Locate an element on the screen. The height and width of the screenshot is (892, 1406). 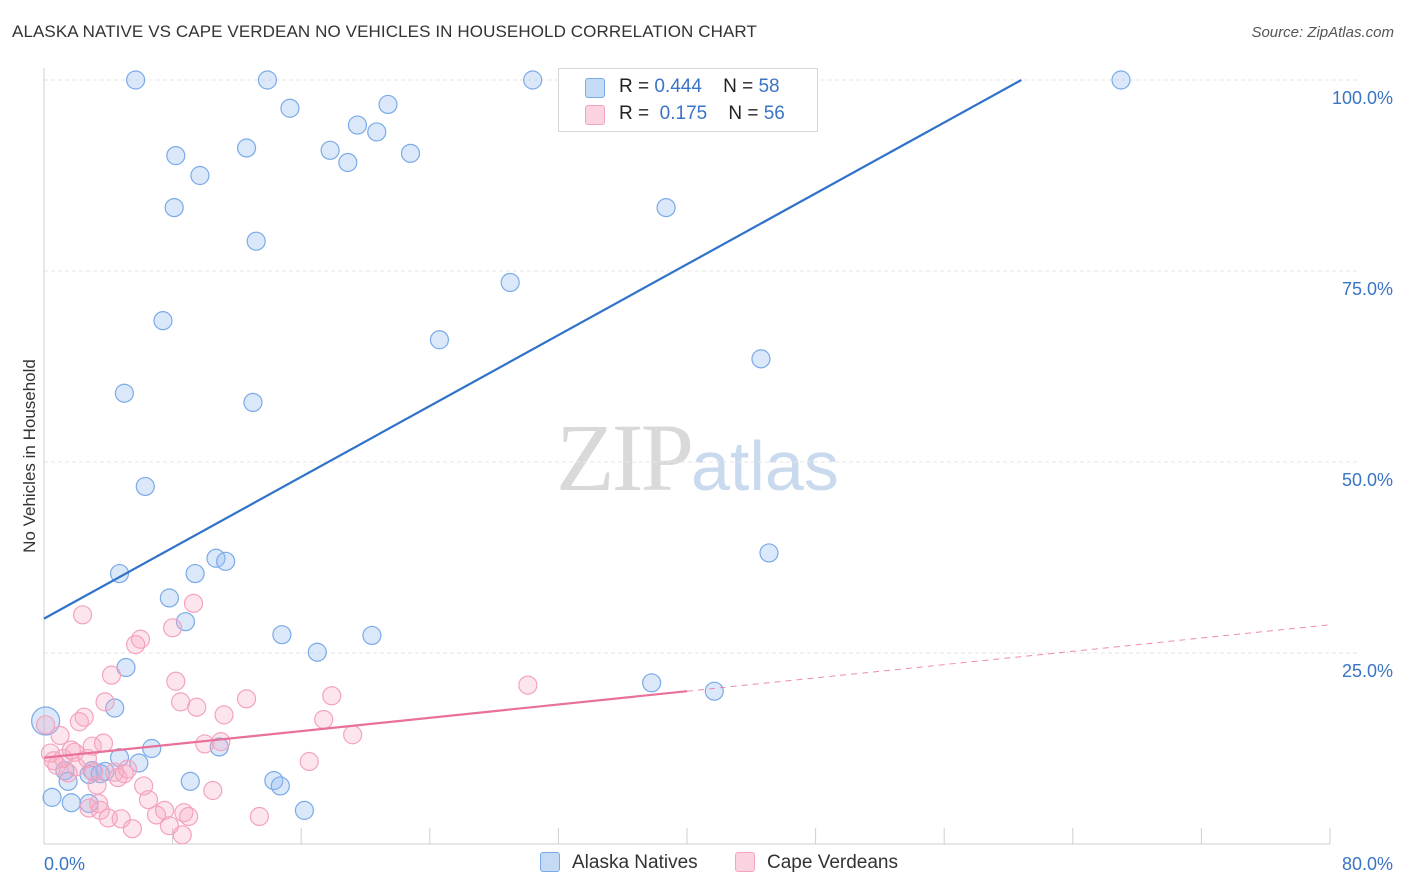
bottom-legend-label-alaska: Alaska Natives is located at coordinates (635, 862).